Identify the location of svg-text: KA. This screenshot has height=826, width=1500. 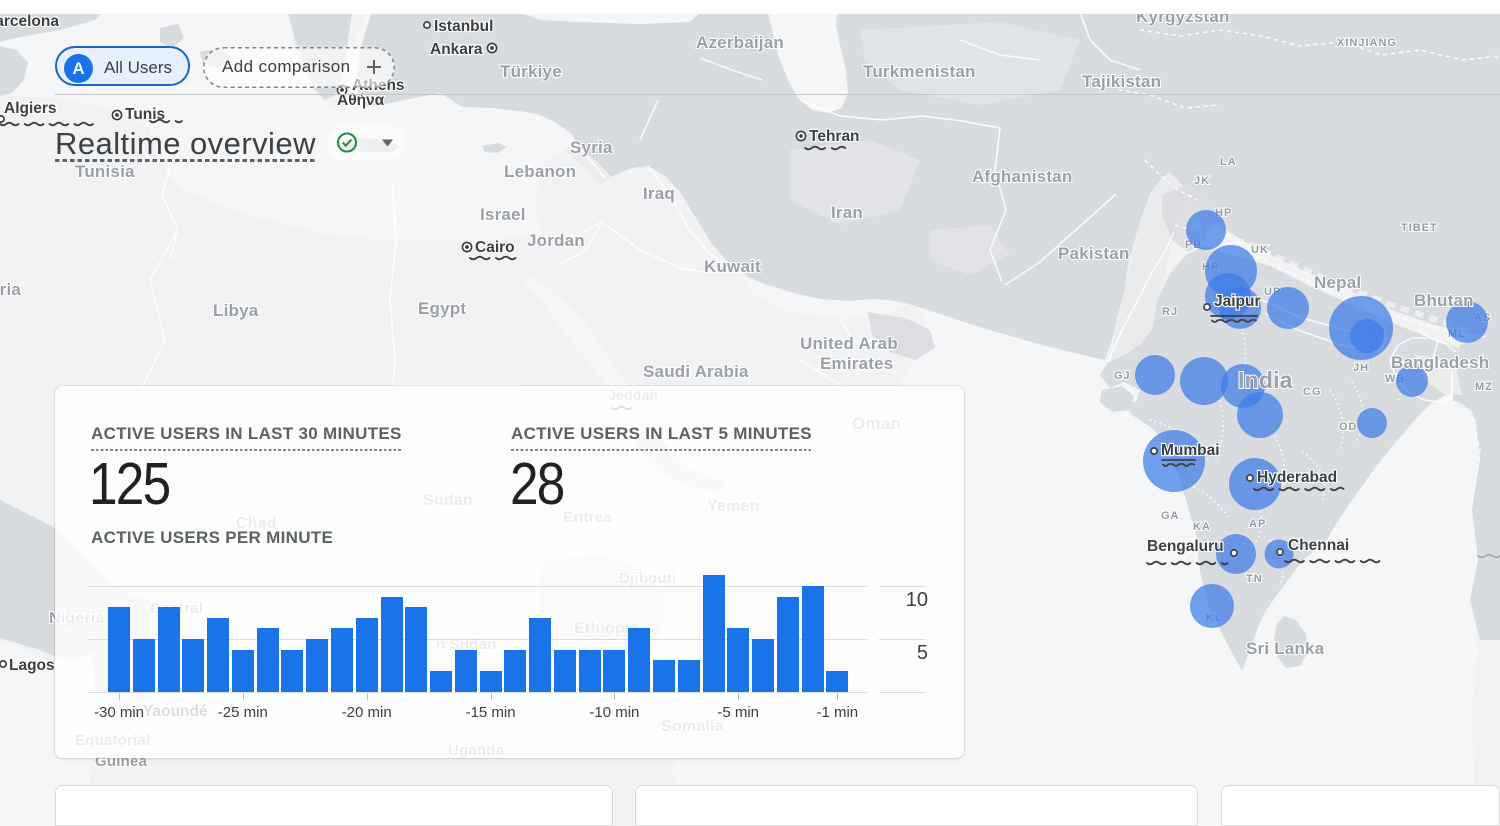
(1202, 527).